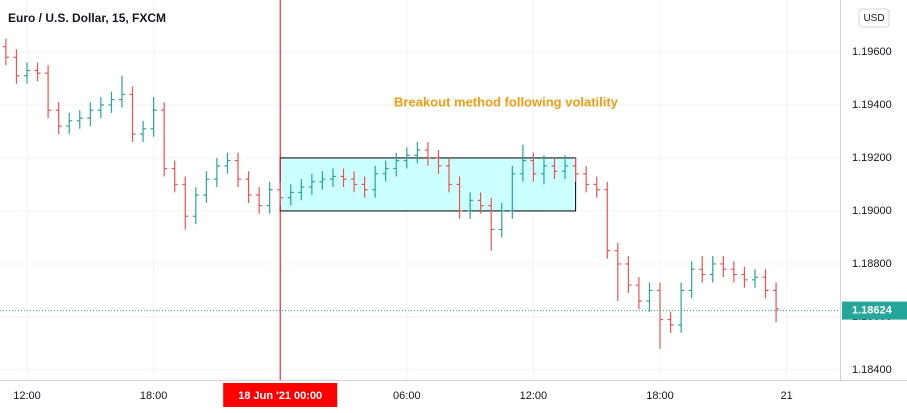  I want to click on annotation: Breakout method following volatility, so click(506, 101).